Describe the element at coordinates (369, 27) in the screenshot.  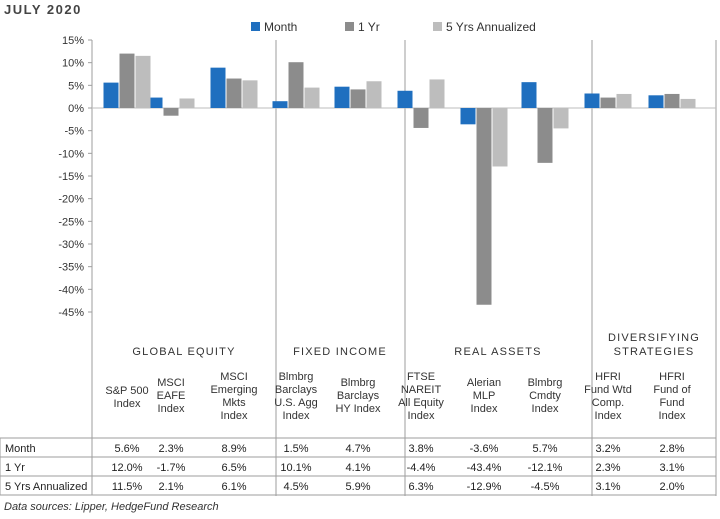
I see `legend-label: 1 Yr` at that location.